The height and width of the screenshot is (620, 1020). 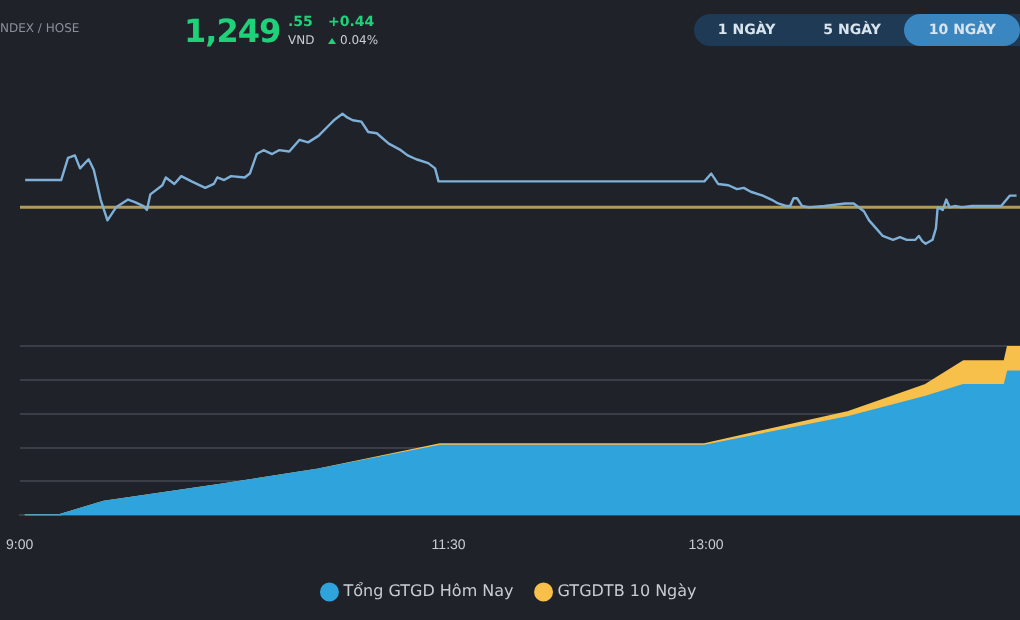 I want to click on text: 1,249, so click(x=232, y=31).